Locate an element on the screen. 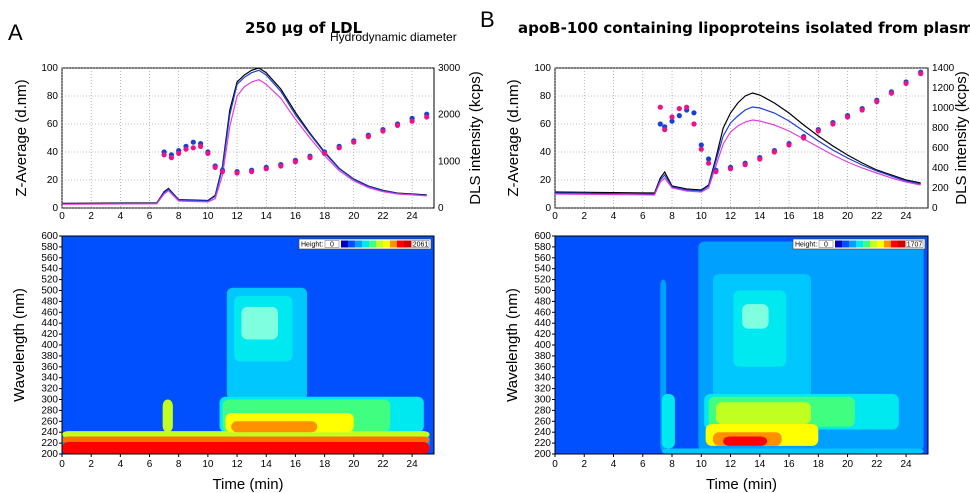 This screenshot has height=493, width=970. plot-frame is located at coordinates (248, 138).